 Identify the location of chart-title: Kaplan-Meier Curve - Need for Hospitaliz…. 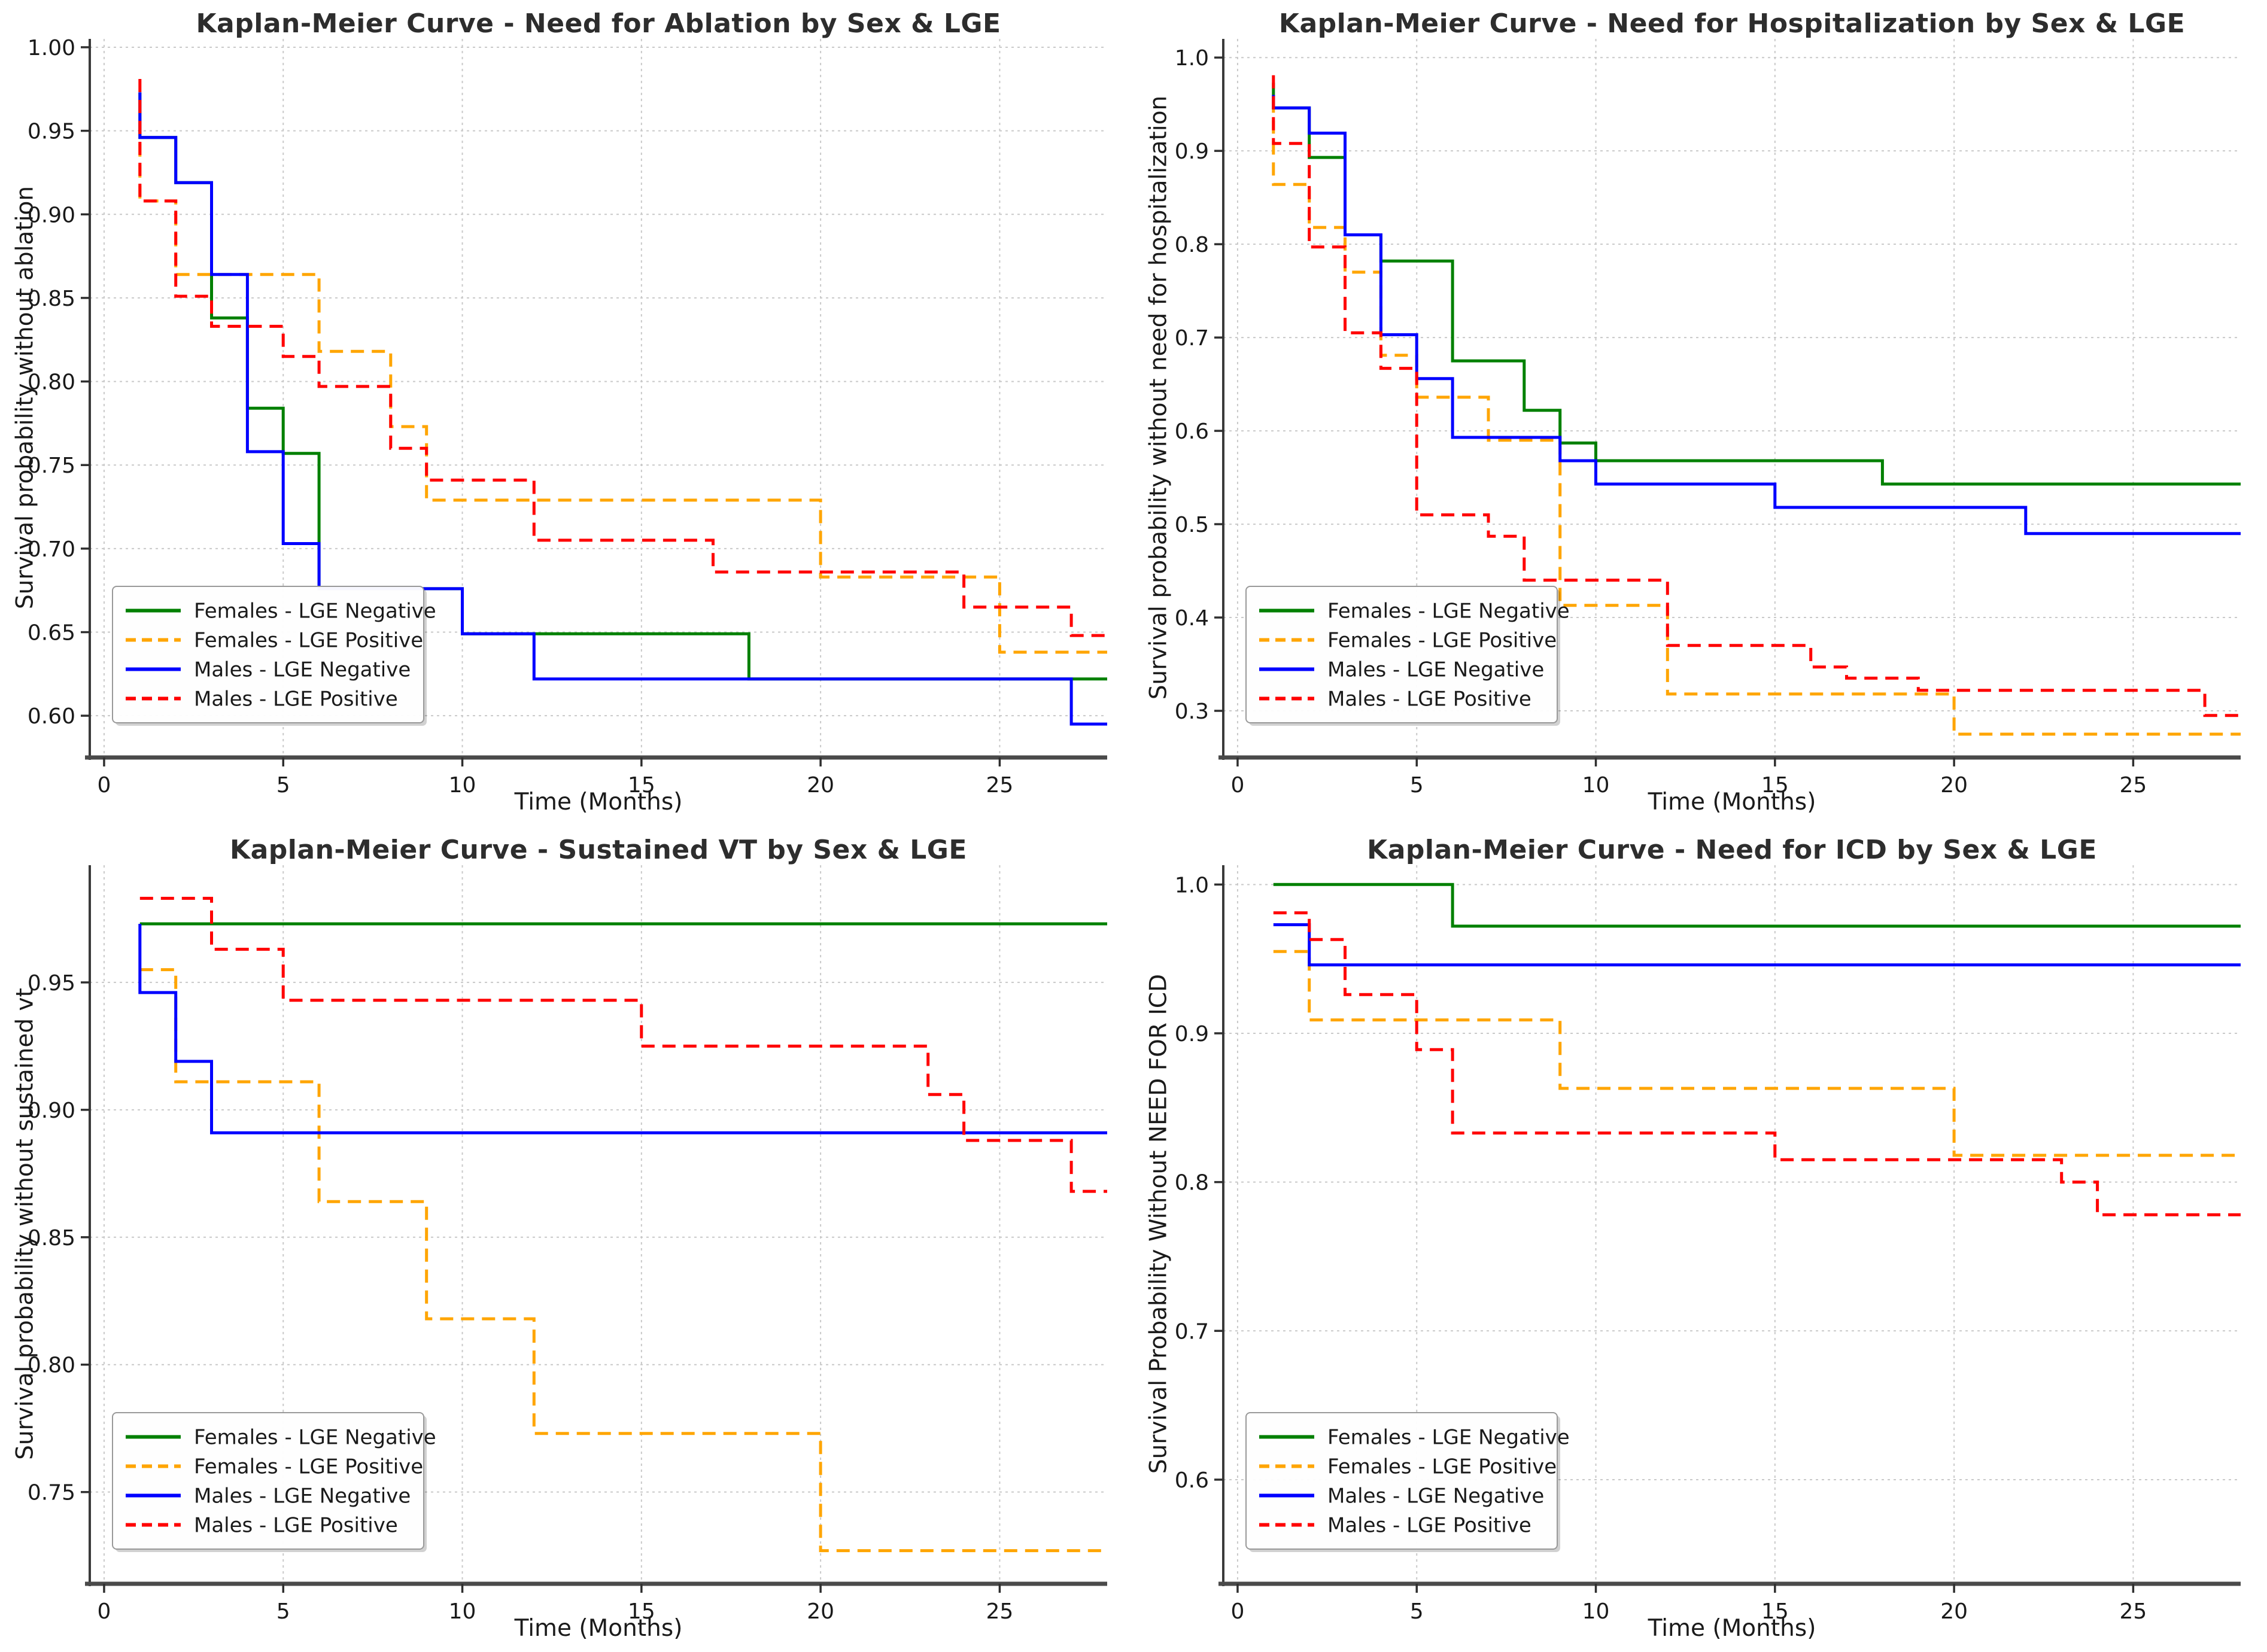
(1732, 23).